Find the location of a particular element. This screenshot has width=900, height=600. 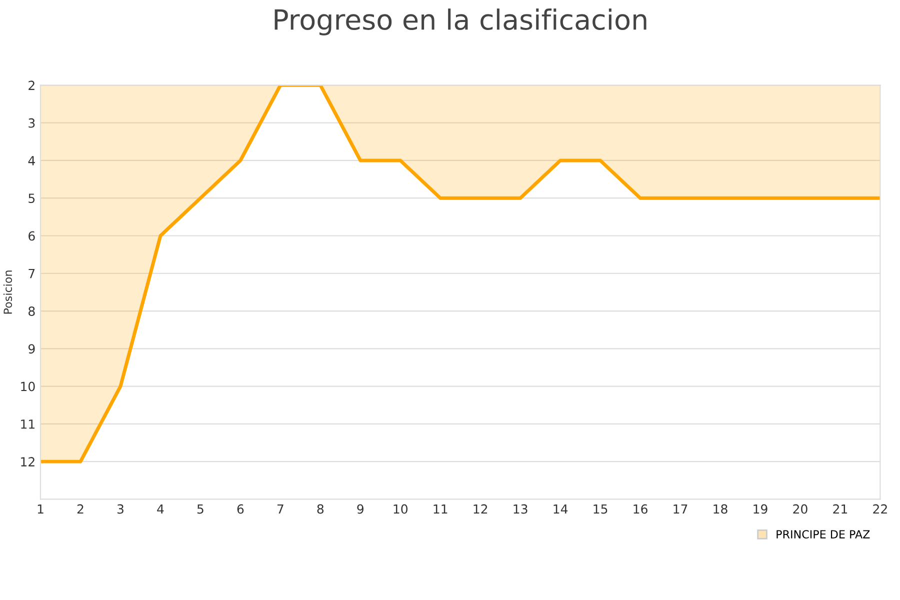

y-tick-label: 4 is located at coordinates (31, 161).